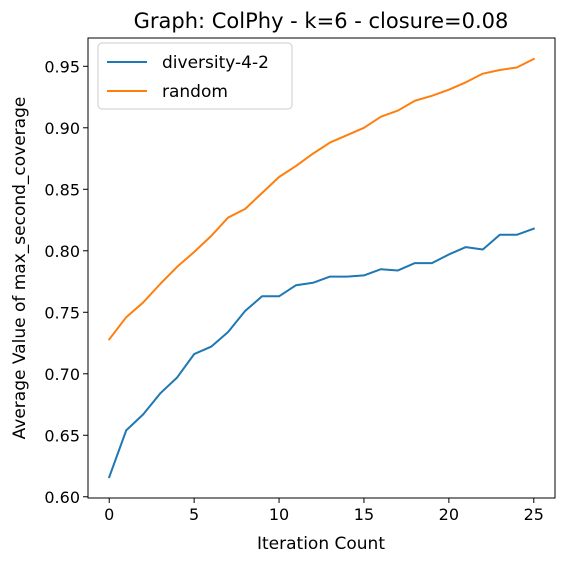 This screenshot has width=567, height=561. I want to click on y-axis-label: Average Value of max_second_coverage, so click(20, 268).